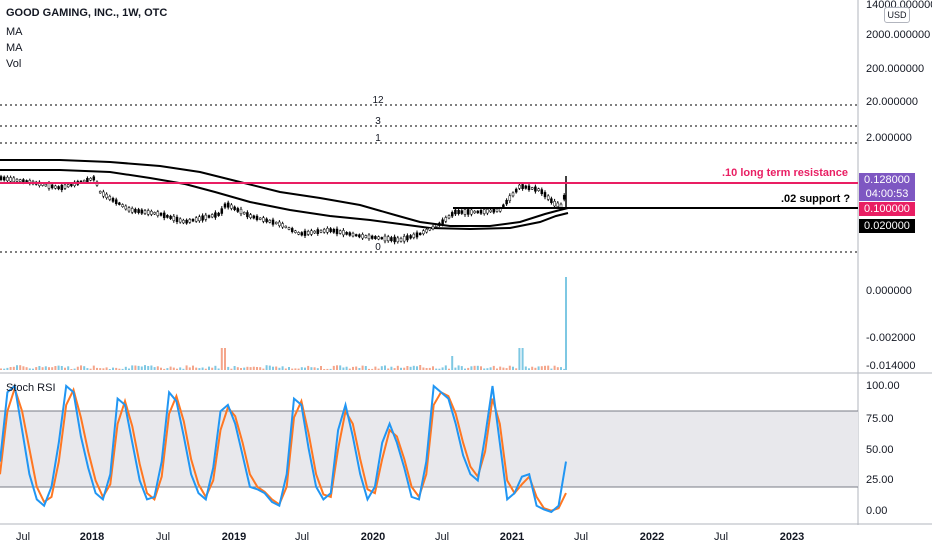  What do you see at coordinates (283, 323) in the screenshot?
I see `volume-bars` at bounding box center [283, 323].